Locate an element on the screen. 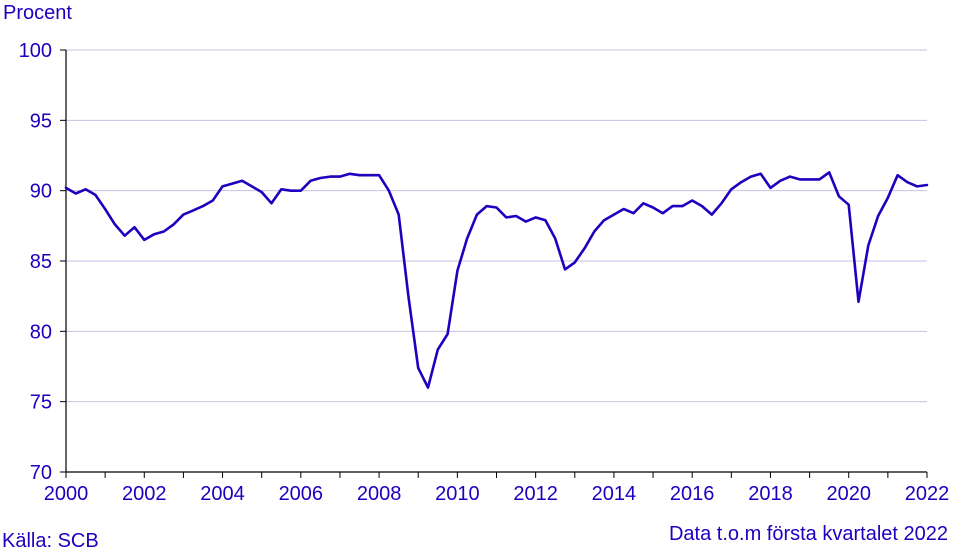  y-tick-label: 95 is located at coordinates (41, 121).